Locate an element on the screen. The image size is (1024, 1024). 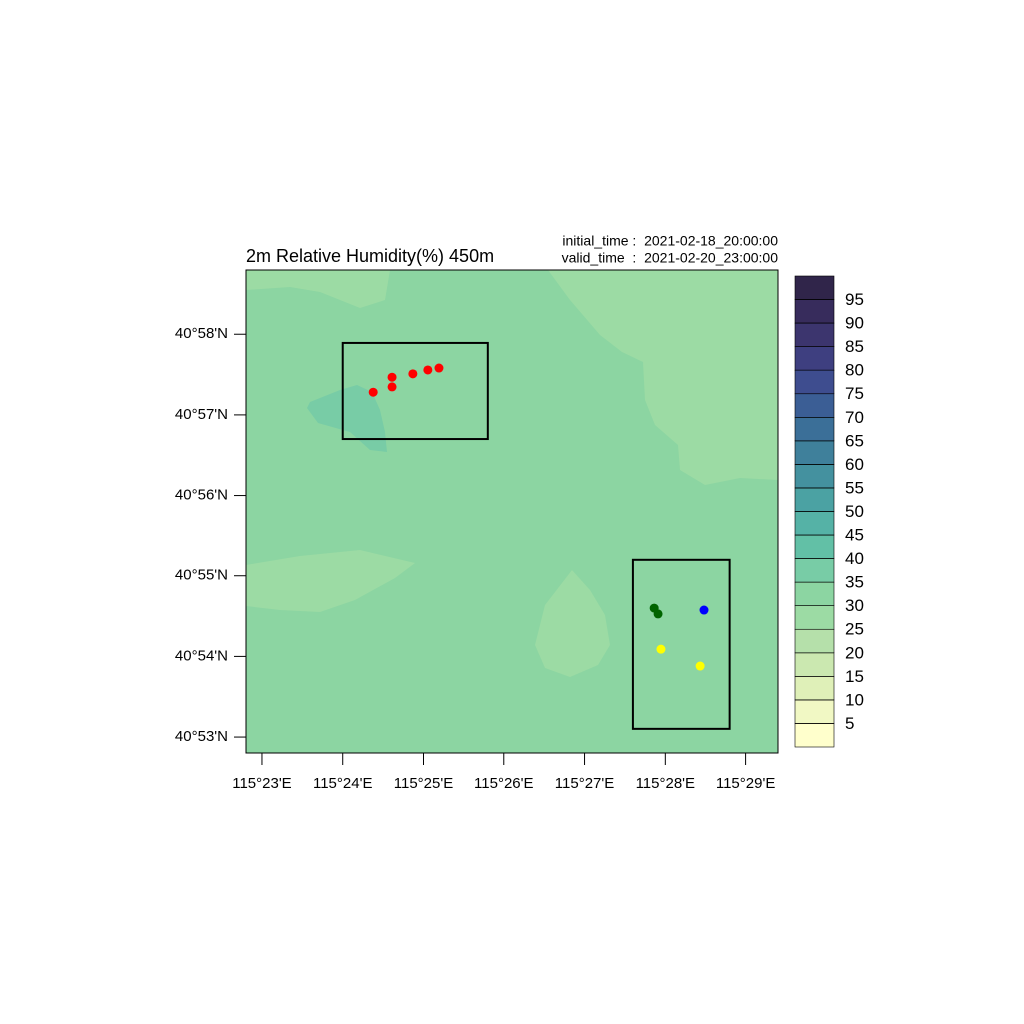
x-tick-label: 115°25'E is located at coordinates (423, 783).